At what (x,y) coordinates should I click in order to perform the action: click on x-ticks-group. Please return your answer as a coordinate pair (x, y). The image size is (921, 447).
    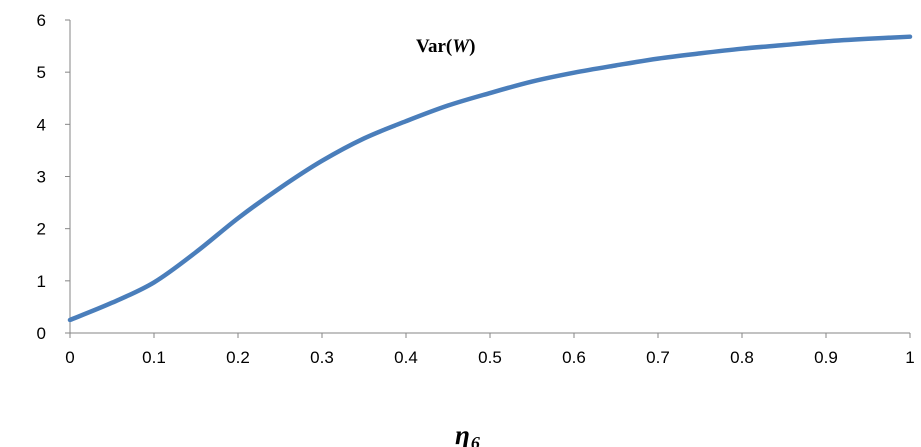
    Looking at the image, I should click on (490, 335).